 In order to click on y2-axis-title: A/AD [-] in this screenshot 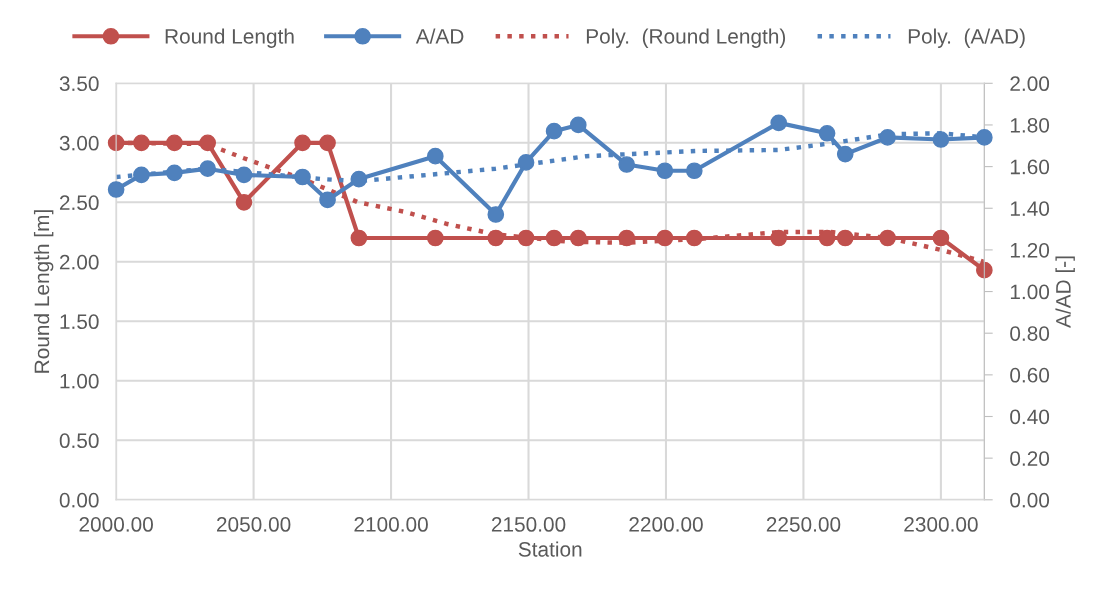, I will do `click(1065, 292)`.